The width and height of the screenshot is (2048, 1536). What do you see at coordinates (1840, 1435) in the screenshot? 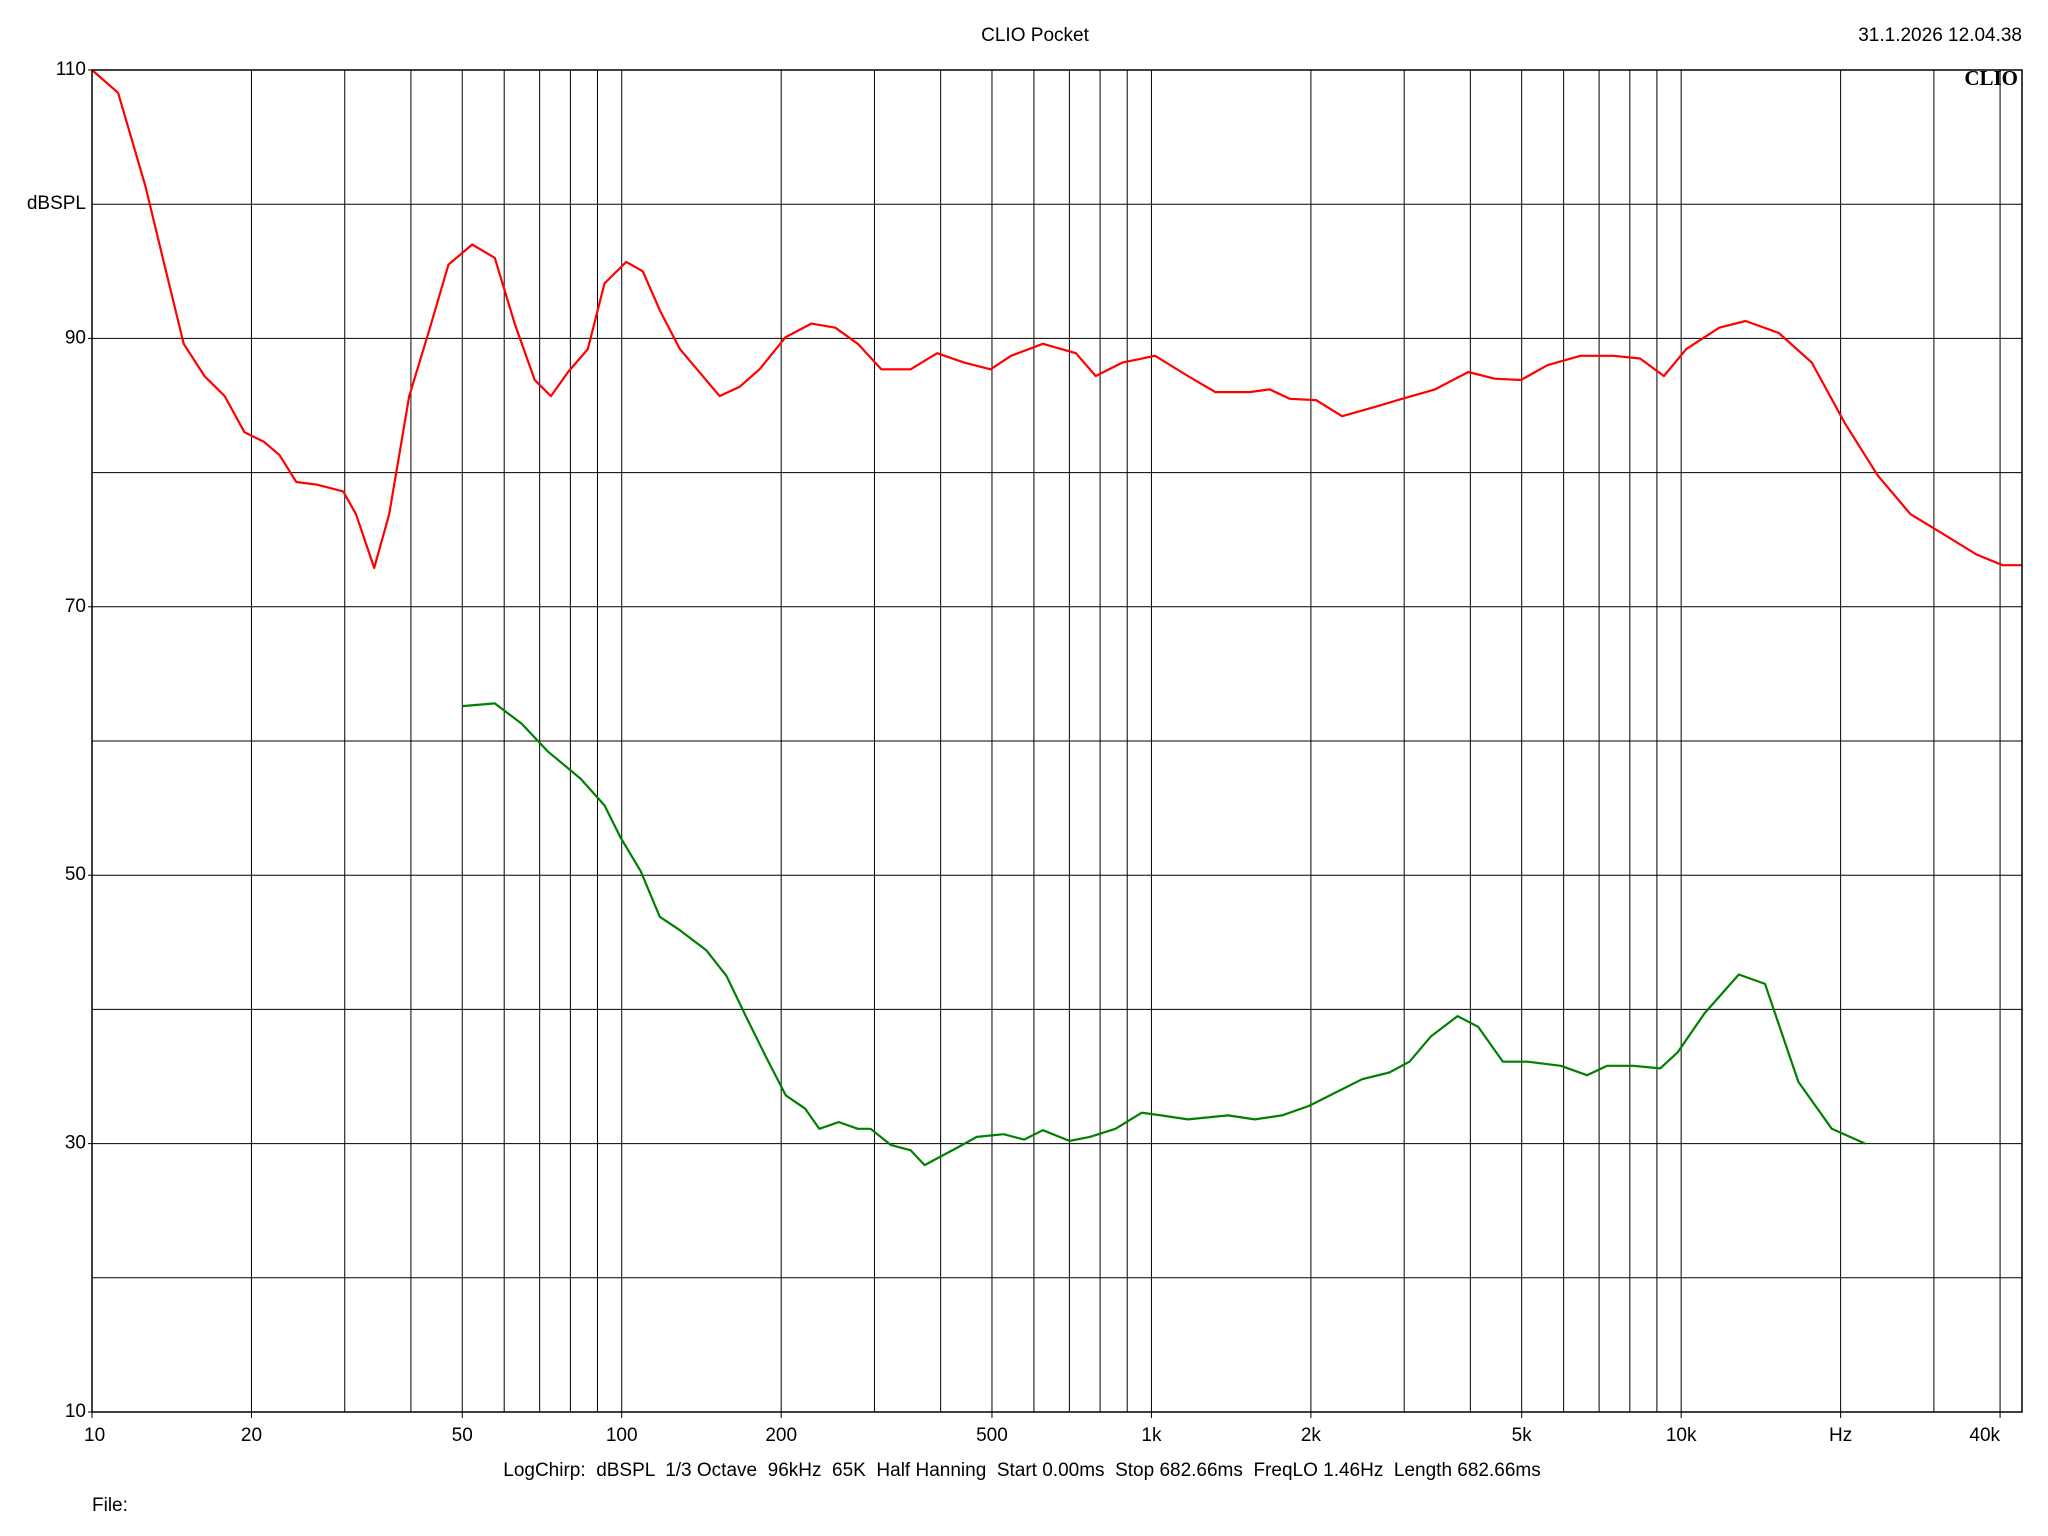
I see `x-tick-label: Hz` at bounding box center [1840, 1435].